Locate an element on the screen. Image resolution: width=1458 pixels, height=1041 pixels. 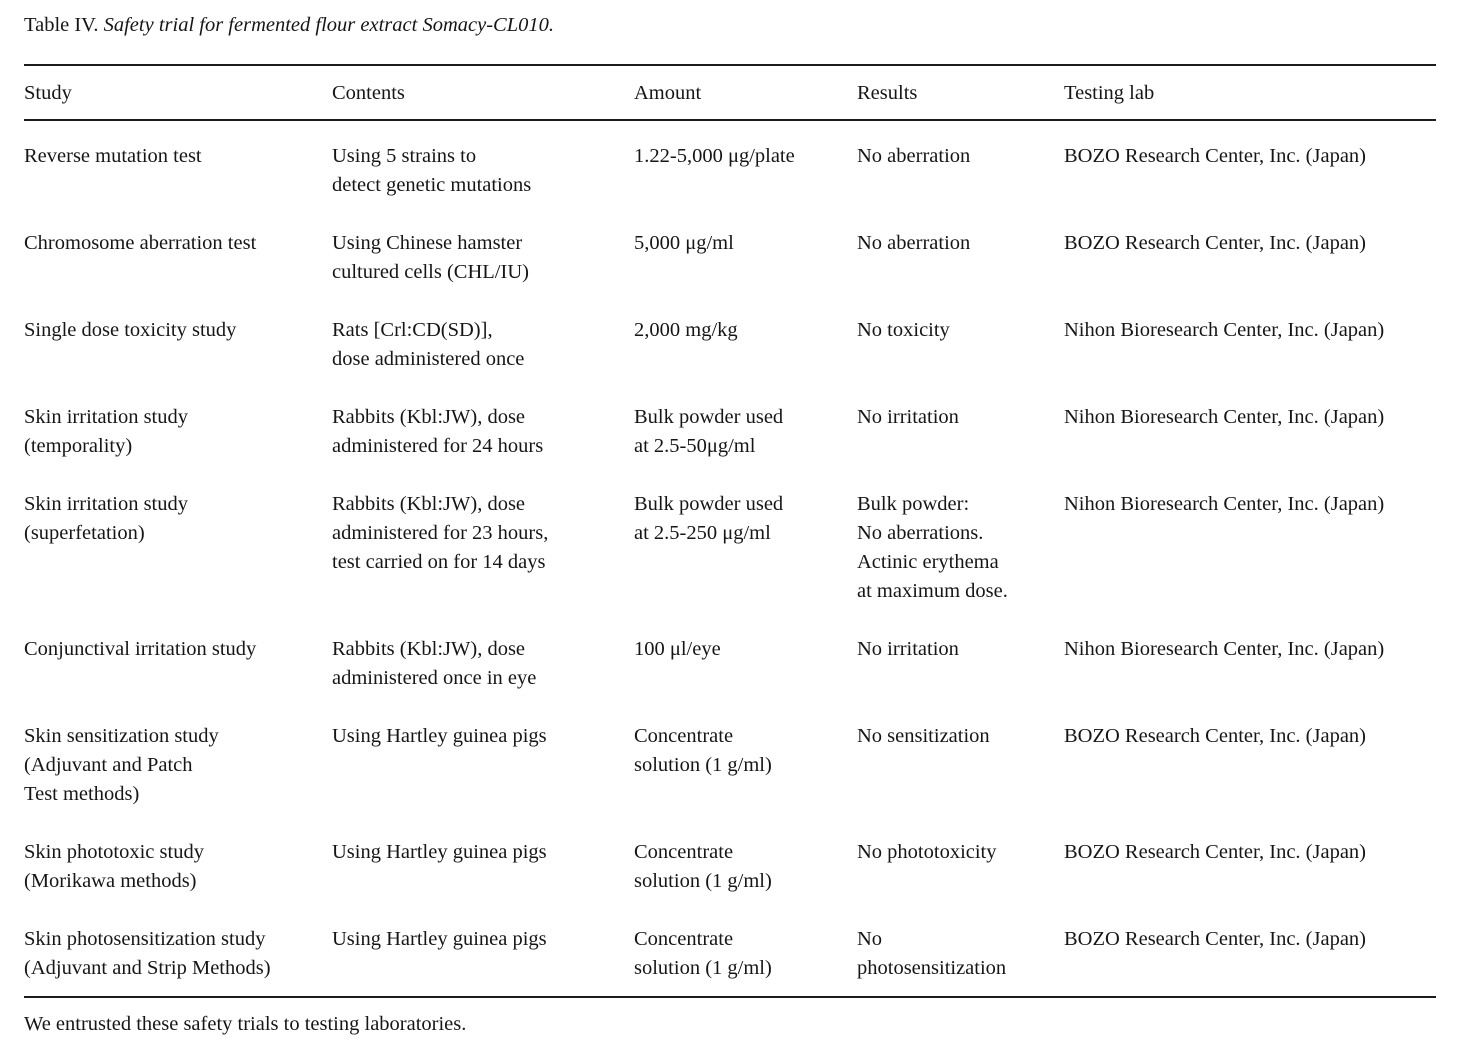
table-number-label: Table IV. is located at coordinates (61, 25).